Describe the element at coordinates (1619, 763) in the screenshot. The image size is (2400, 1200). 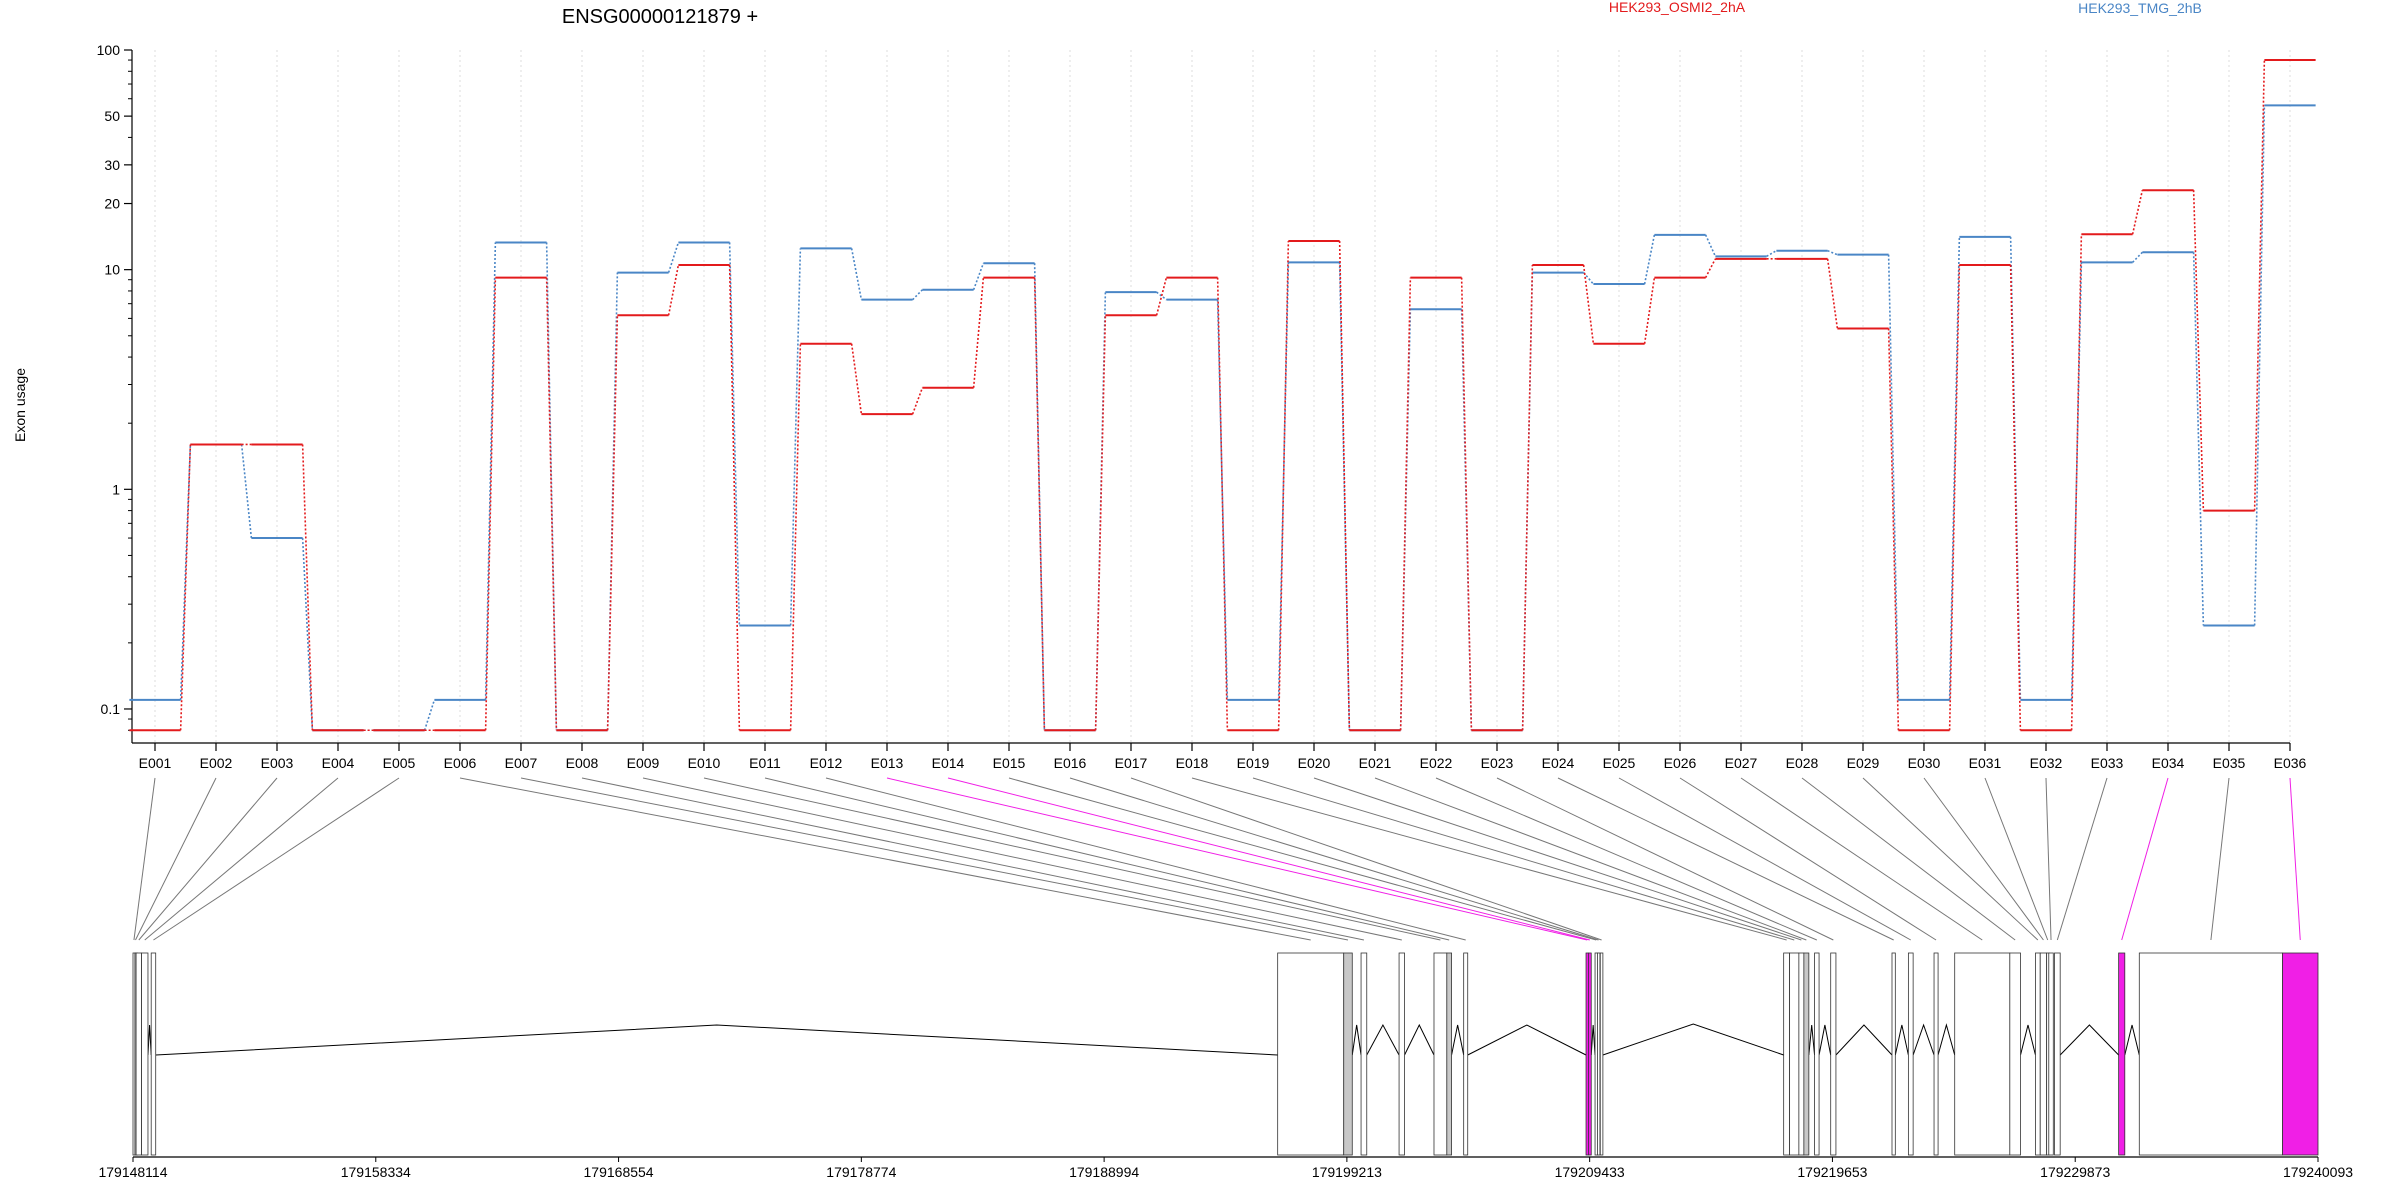
I see `x-tick-label: E025` at that location.